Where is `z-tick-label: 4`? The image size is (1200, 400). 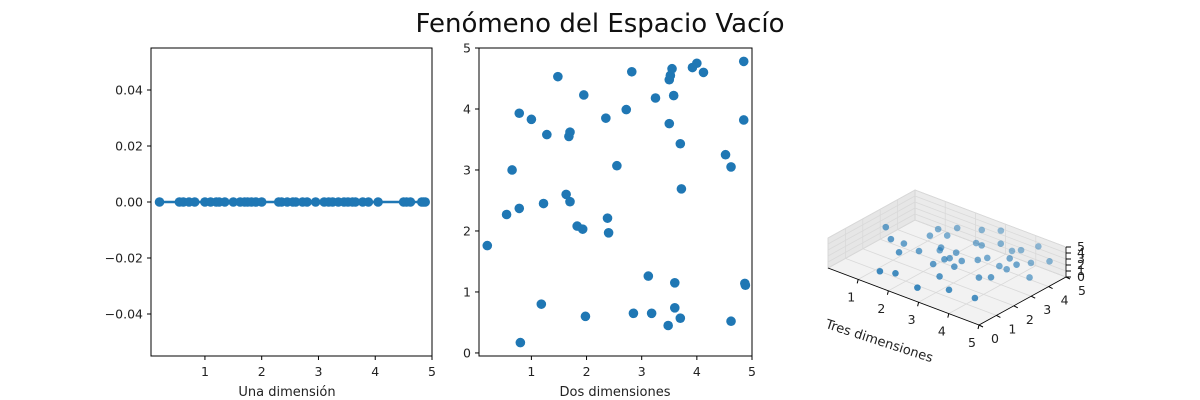
z-tick-label: 4 is located at coordinates (1081, 252).